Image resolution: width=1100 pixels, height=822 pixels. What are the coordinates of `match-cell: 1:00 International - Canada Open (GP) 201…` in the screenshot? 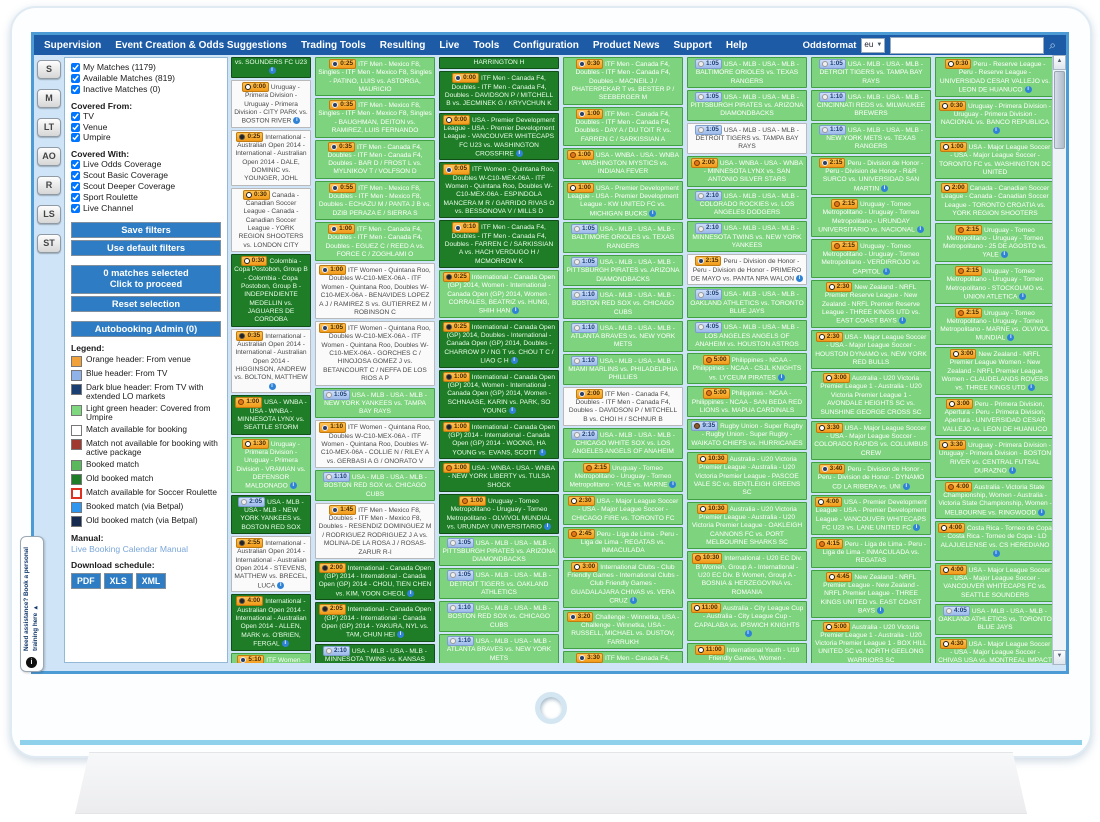 It's located at (499, 393).